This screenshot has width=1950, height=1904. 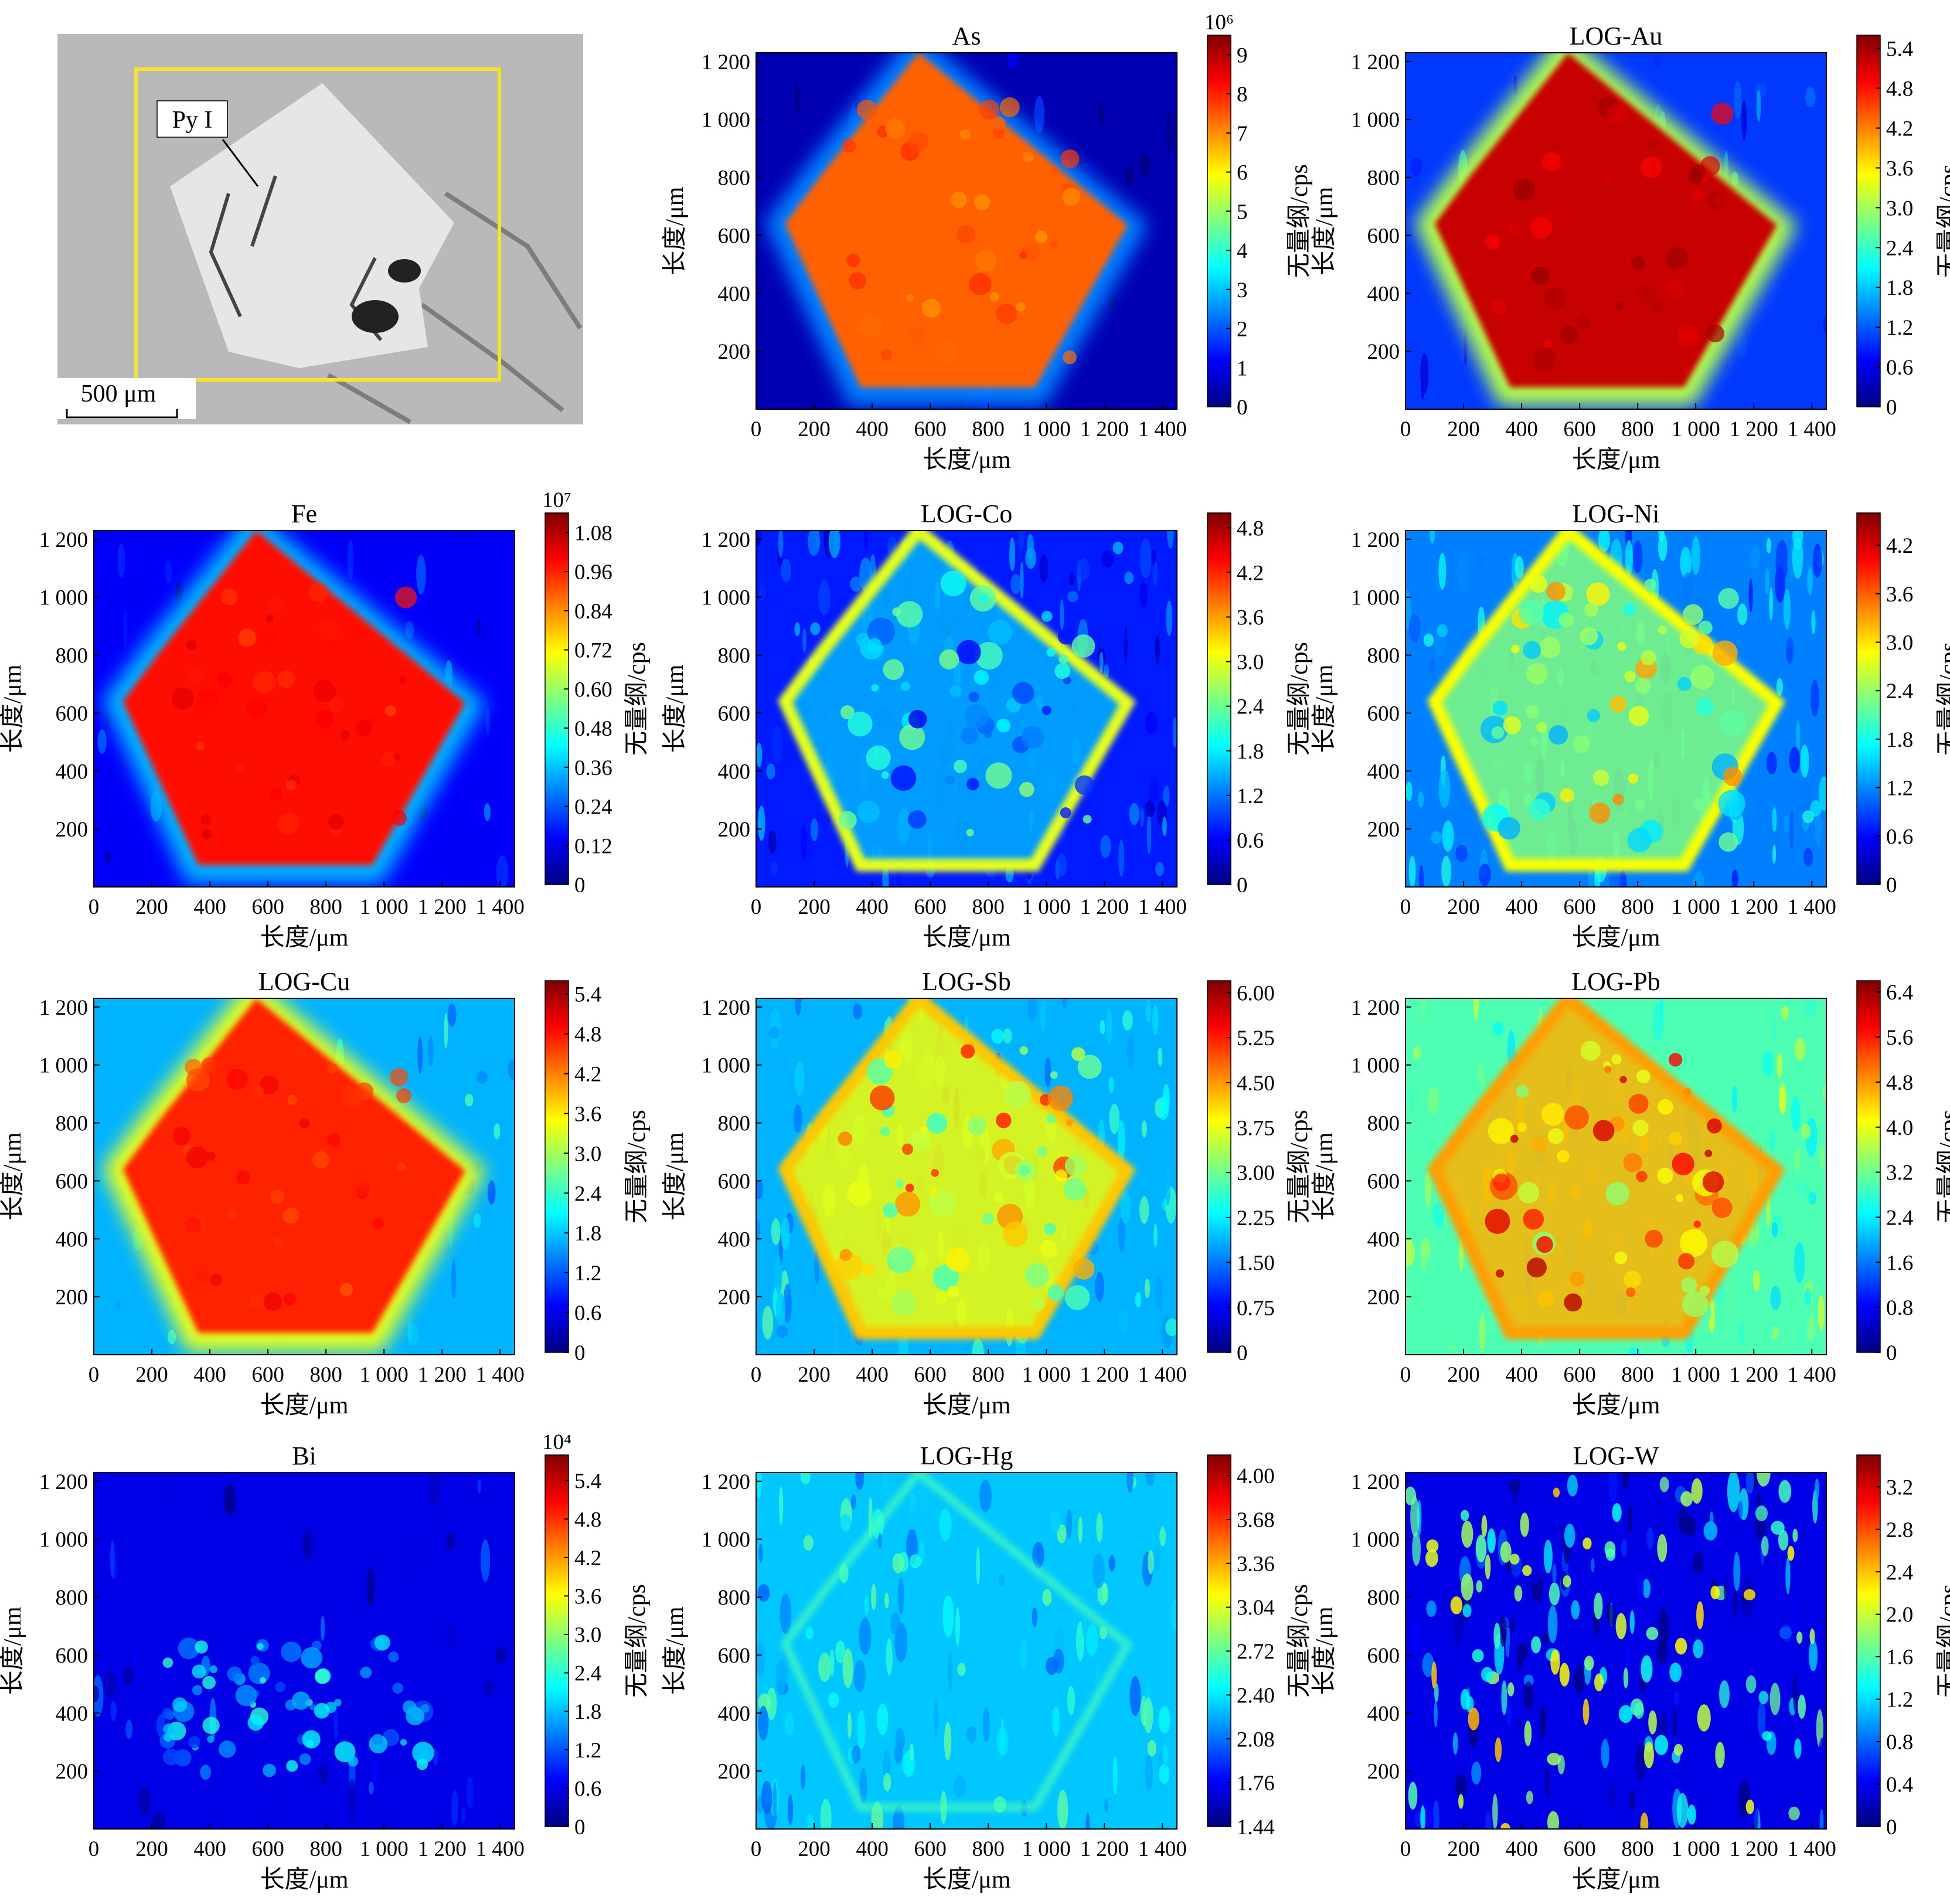 What do you see at coordinates (1256, 1173) in the screenshot?
I see `colorbar-tick-label: 3.00` at bounding box center [1256, 1173].